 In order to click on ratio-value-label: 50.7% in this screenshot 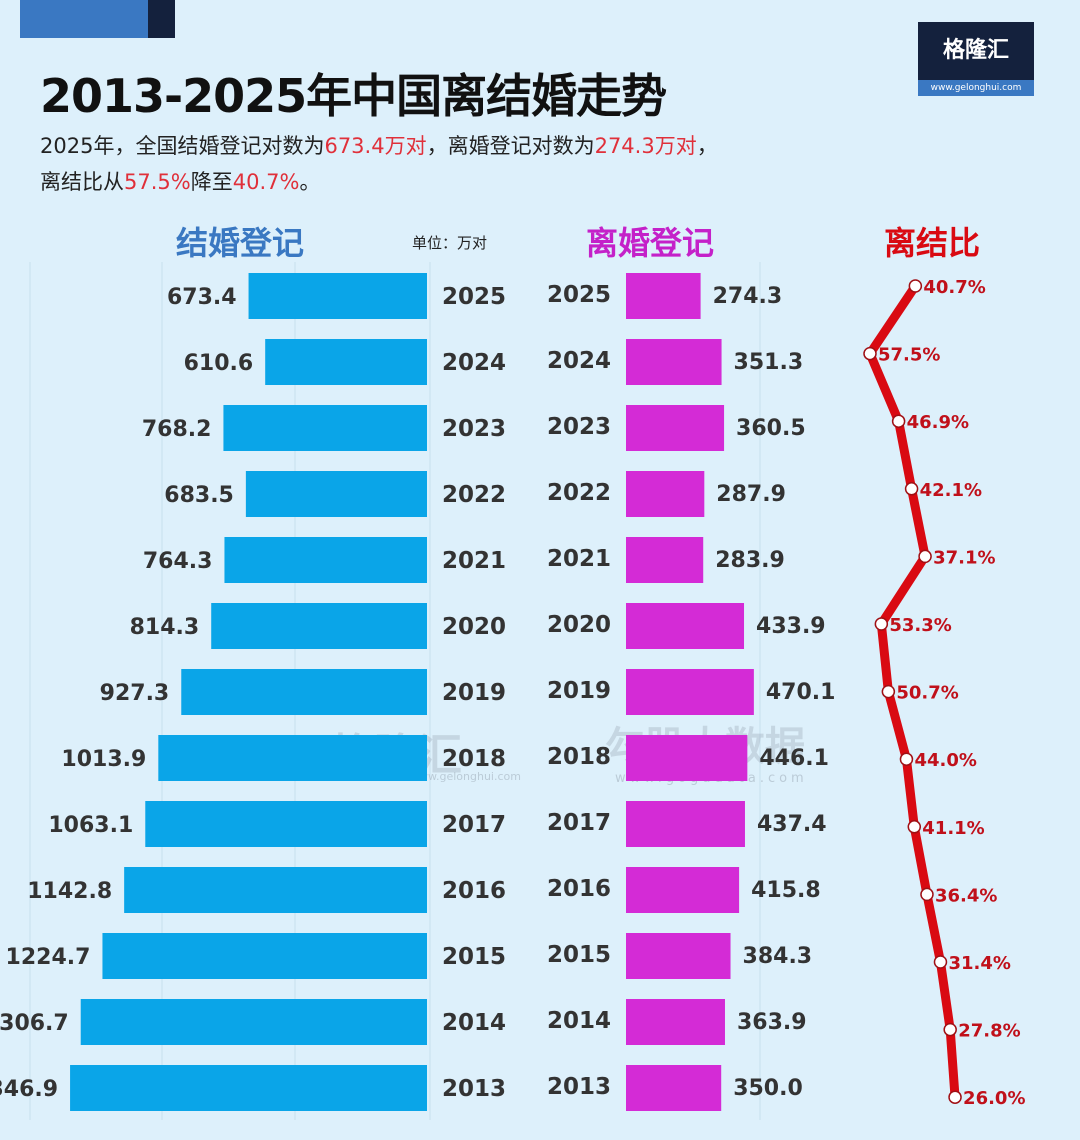, I will do `click(927, 693)`.